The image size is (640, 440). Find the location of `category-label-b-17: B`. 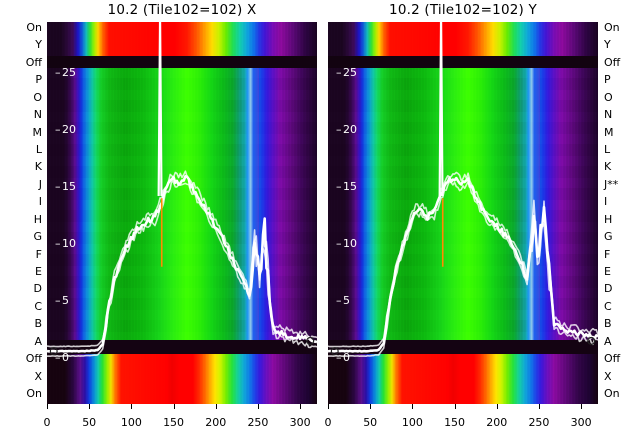

category-label-b-17: B is located at coordinates (608, 324).